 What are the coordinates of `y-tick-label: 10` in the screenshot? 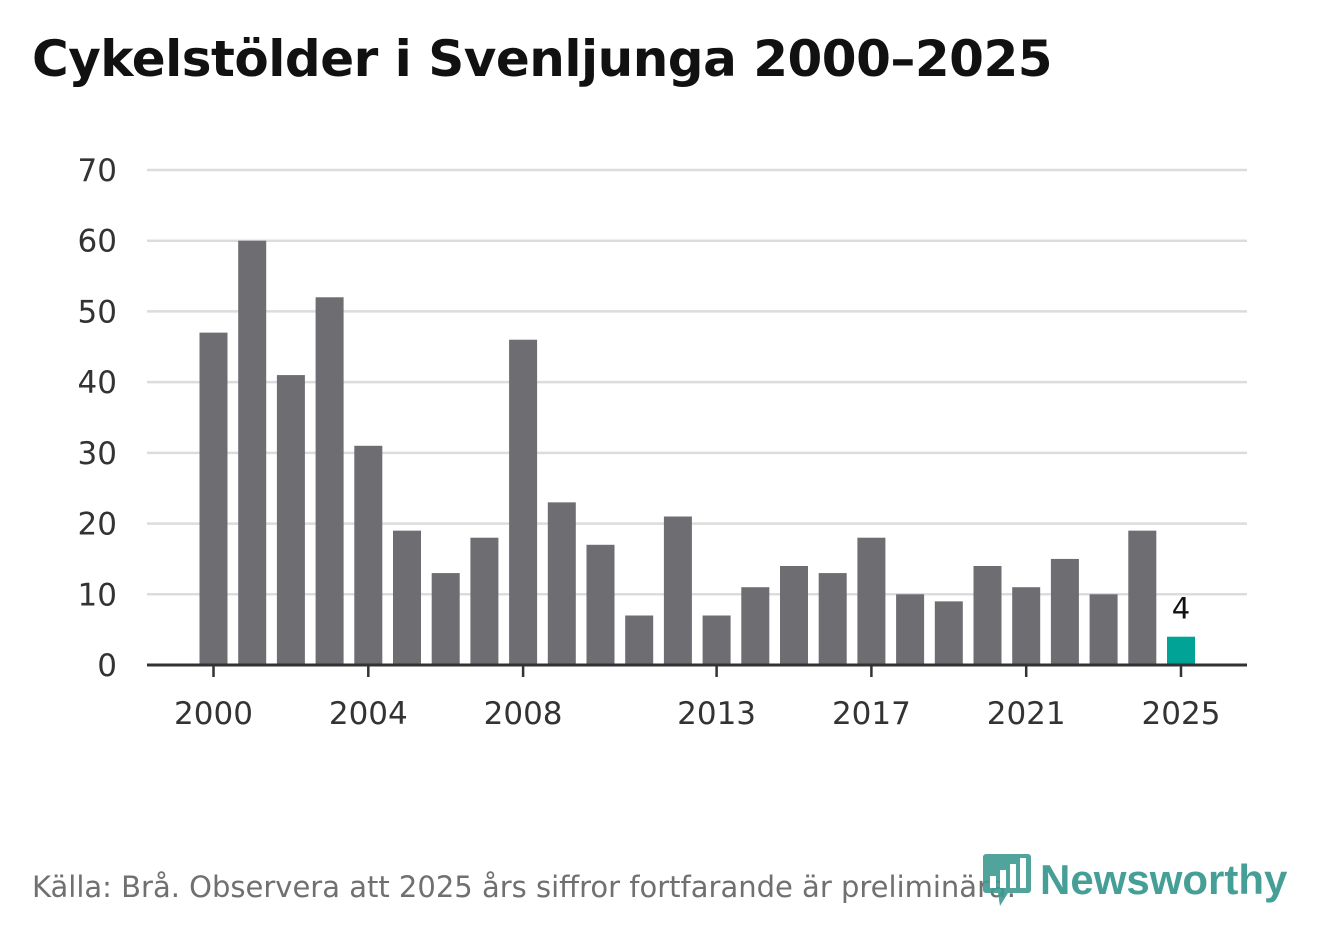 It's located at (97, 595).